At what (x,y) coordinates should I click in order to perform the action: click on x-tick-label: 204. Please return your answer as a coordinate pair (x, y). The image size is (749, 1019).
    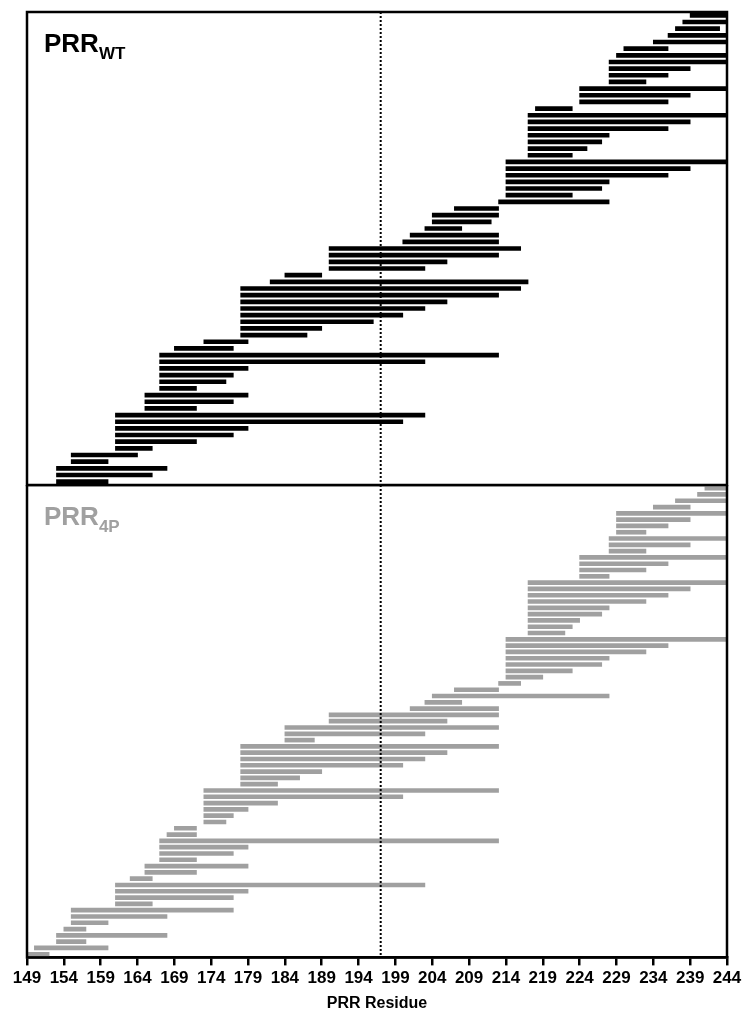
    Looking at the image, I should click on (432, 978).